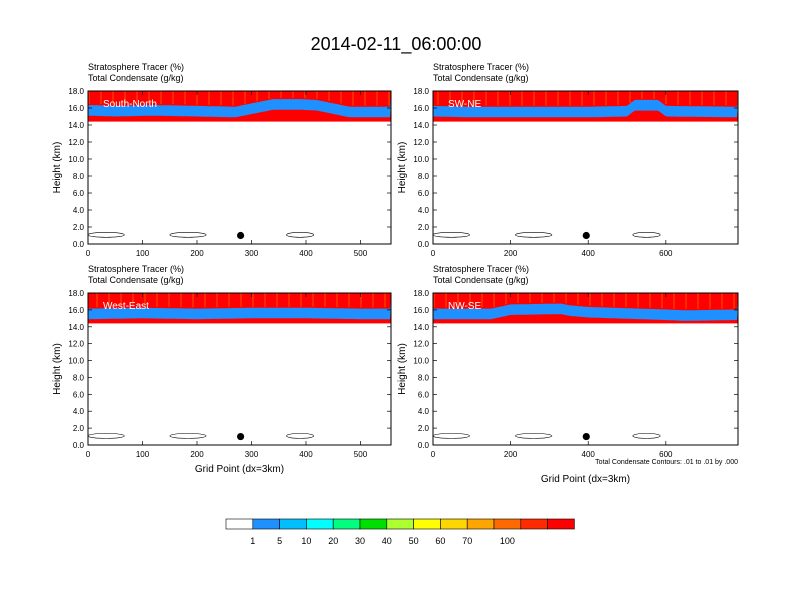  I want to click on y-tick-label: 2.0, so click(424, 428).